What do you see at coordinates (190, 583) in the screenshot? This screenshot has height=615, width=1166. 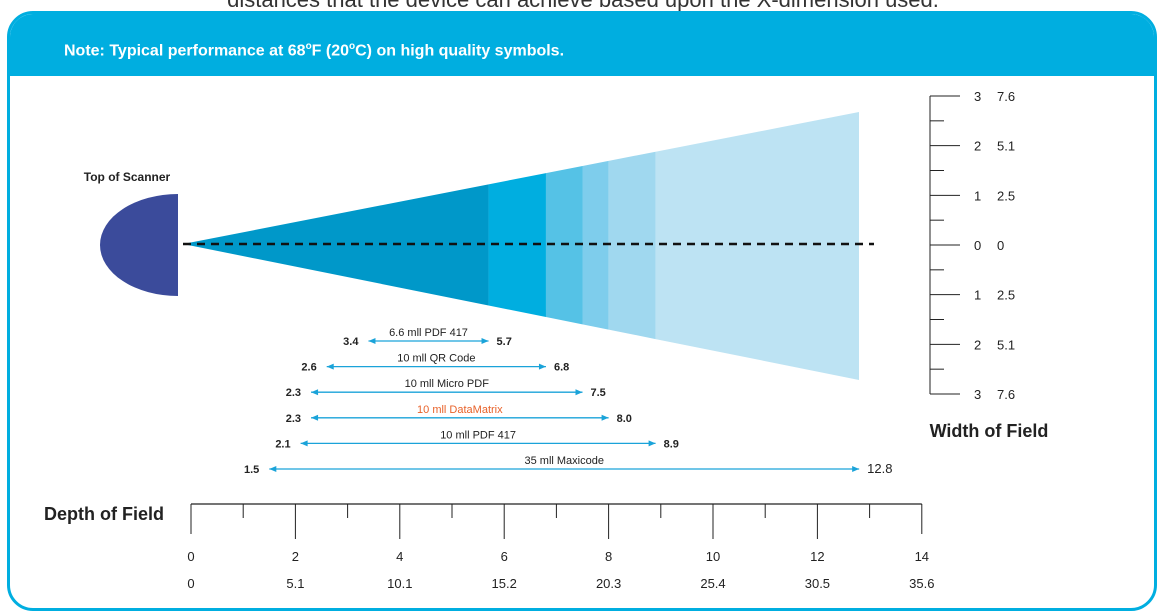 I see `depth-cm-label: 0` at bounding box center [190, 583].